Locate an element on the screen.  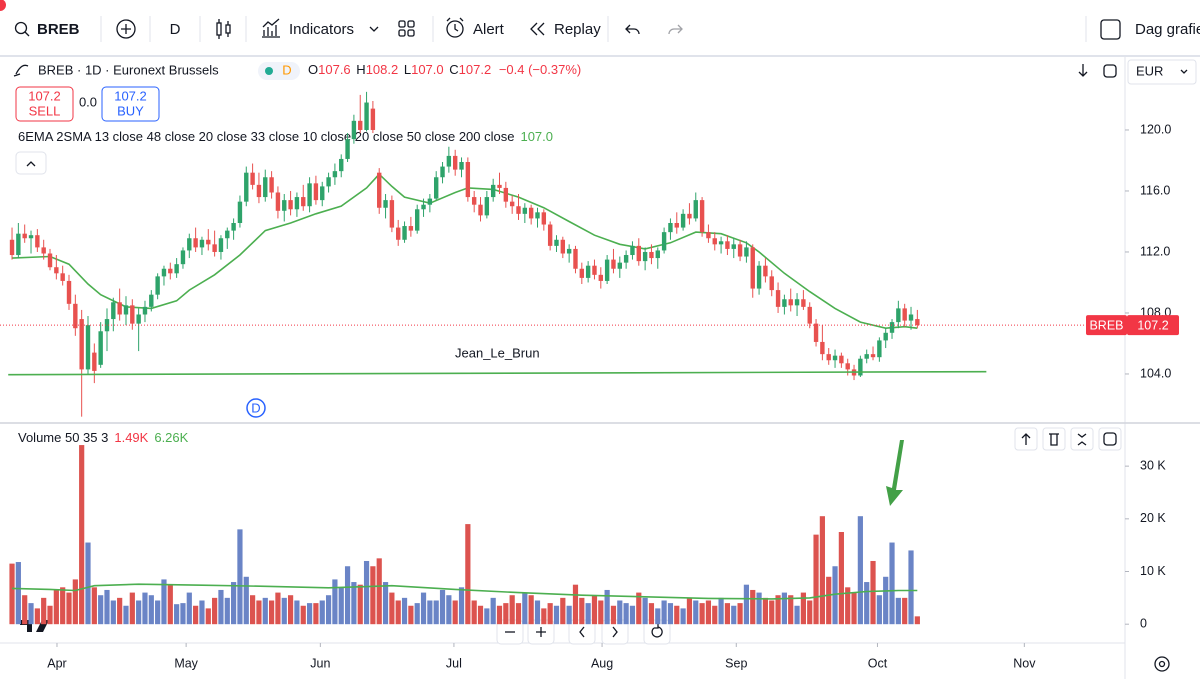
settings-button is located at coordinates (1162, 664).